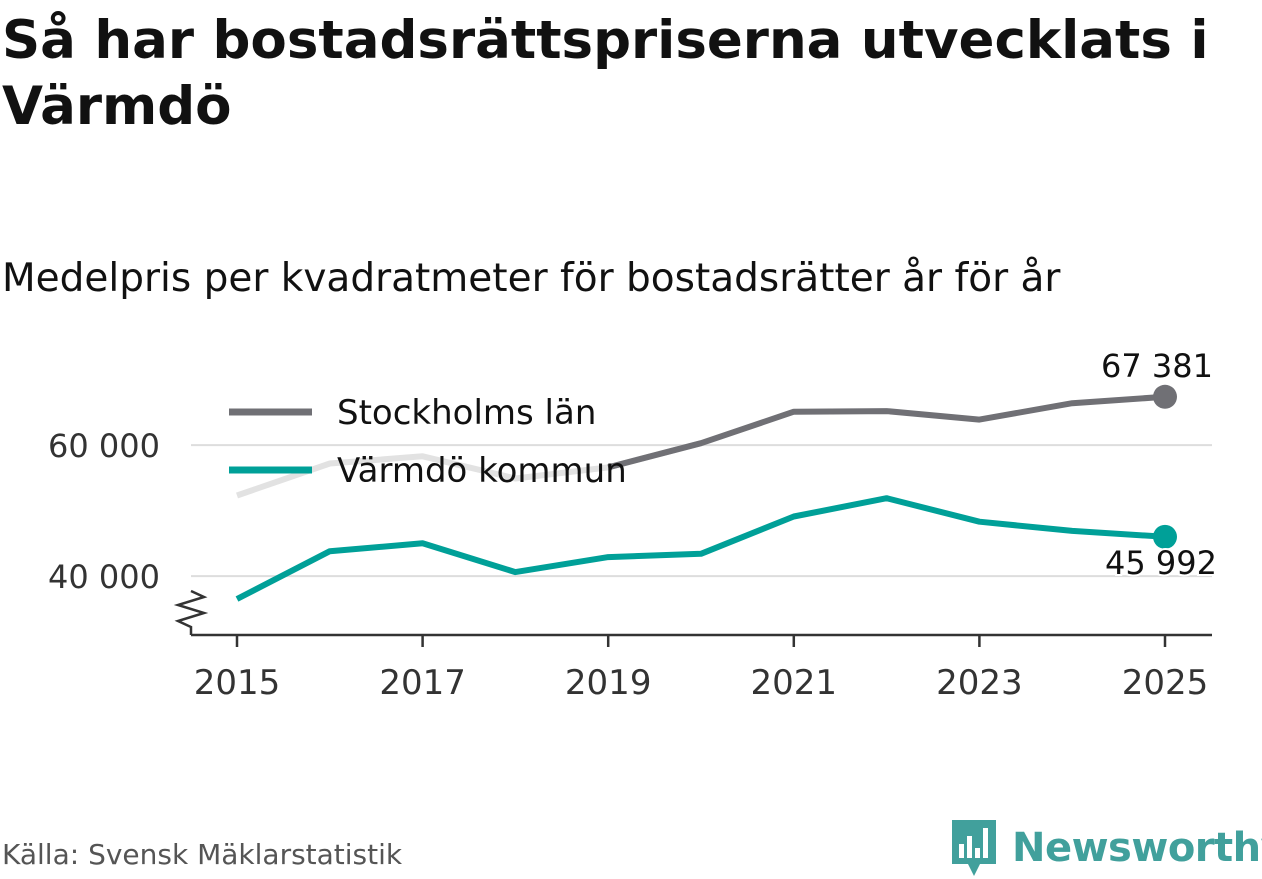 This screenshot has height=879, width=1262. I want to click on x-tick-label: 2019, so click(608, 683).